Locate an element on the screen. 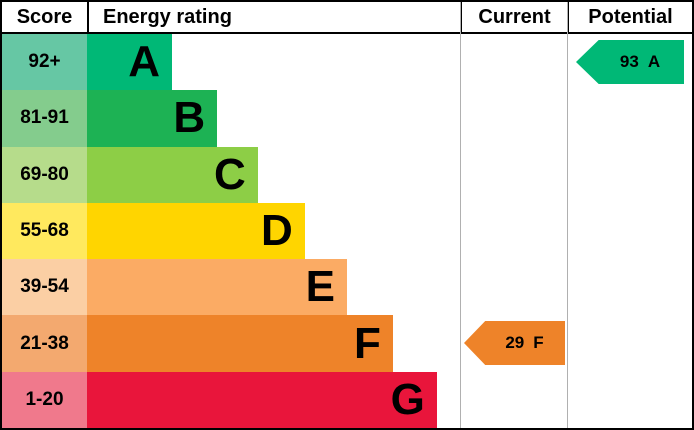 The image size is (694, 430). band-row-e: 39-54 E is located at coordinates (347, 287).